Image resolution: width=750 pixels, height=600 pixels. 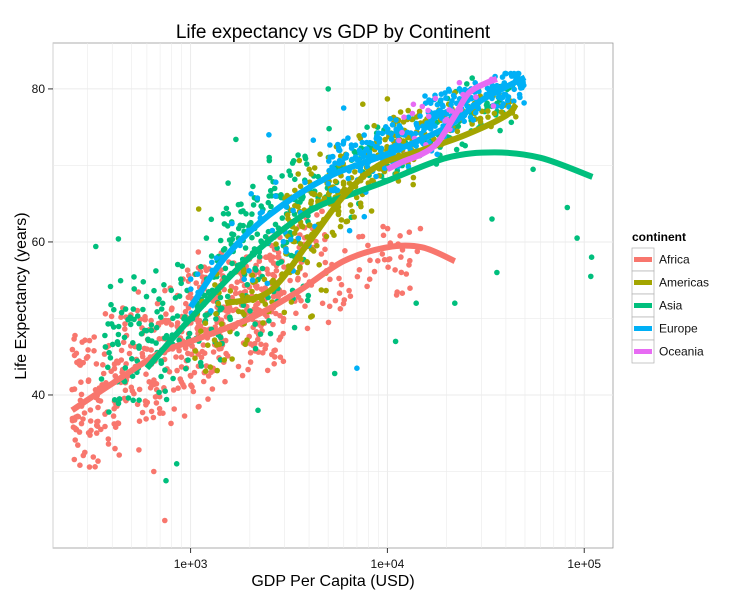 What do you see at coordinates (333, 32) in the screenshot?
I see `chart-title: Life expectancy vs GDP by Continent` at bounding box center [333, 32].